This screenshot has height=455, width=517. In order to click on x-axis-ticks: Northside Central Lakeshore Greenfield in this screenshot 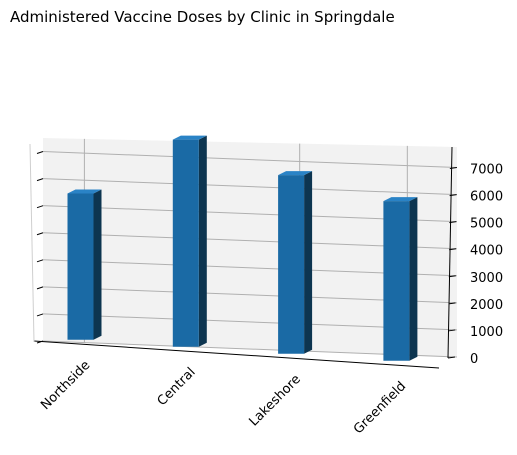, I will do `click(223, 397)`.